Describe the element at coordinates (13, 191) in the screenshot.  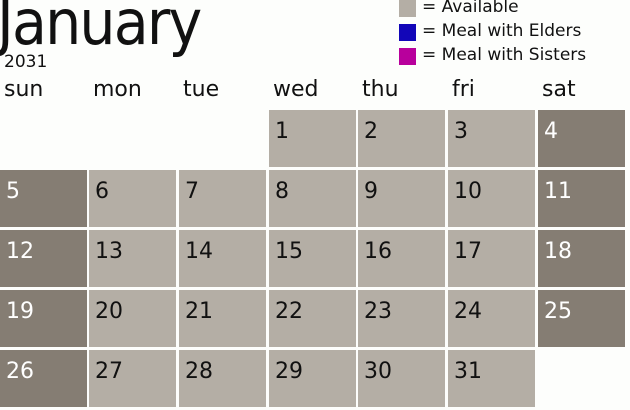
I see `day-number: 5` at that location.